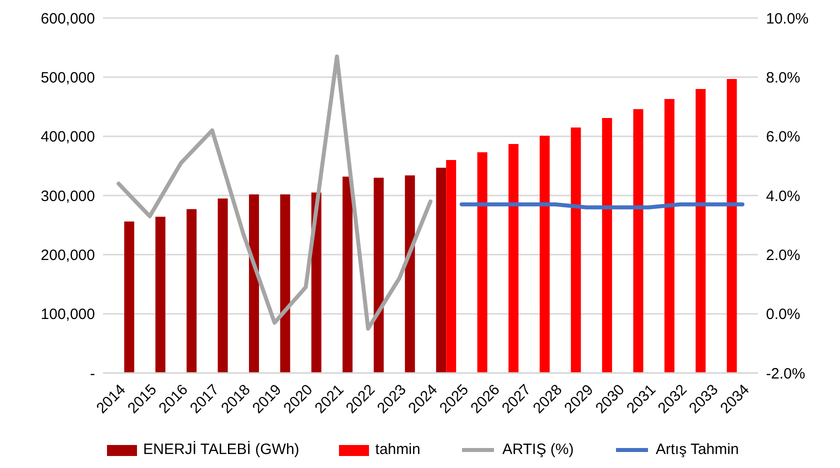 This screenshot has height=468, width=840. What do you see at coordinates (67, 255) in the screenshot?
I see `y-tick-label: 200,000` at bounding box center [67, 255].